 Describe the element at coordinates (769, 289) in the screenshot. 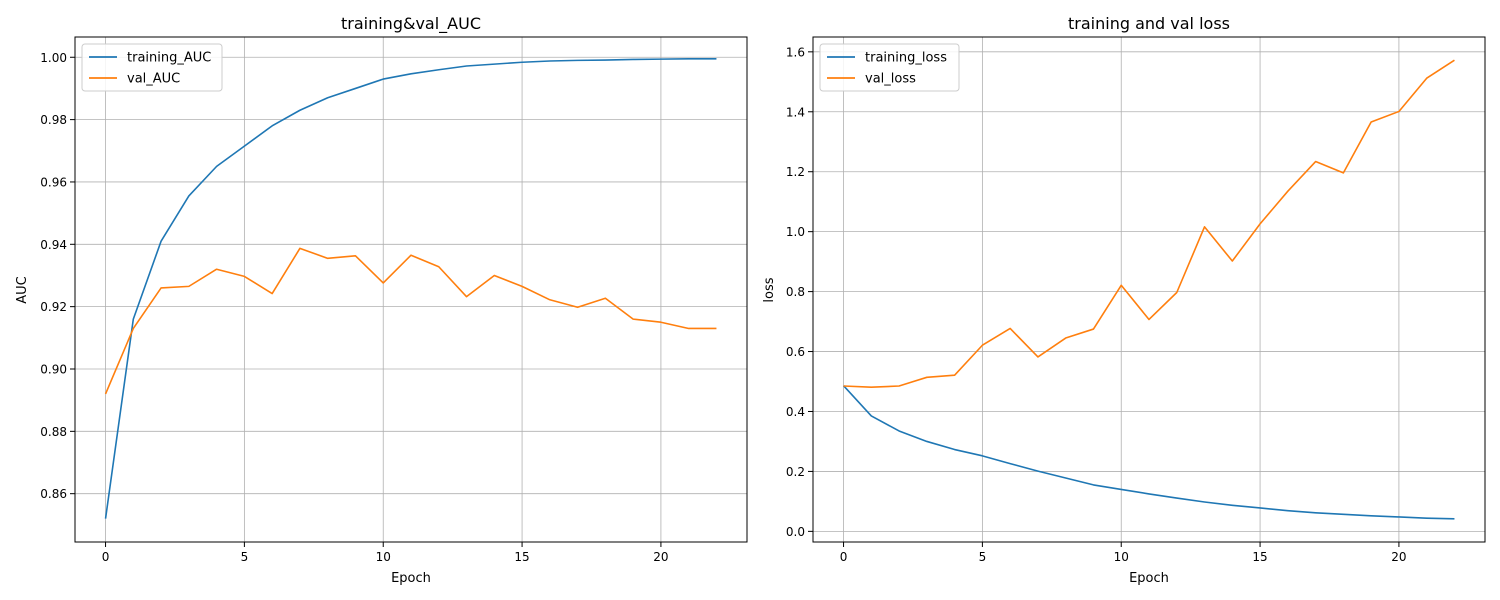

I see `loss-chart-y-axis-label: loss` at that location.